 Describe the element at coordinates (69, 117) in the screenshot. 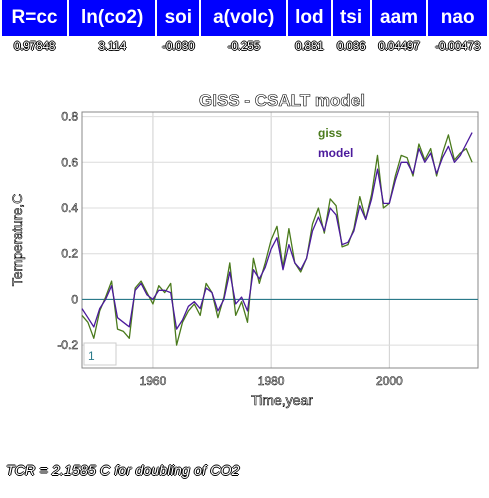

I see `y-tick-label: 0.8` at that location.